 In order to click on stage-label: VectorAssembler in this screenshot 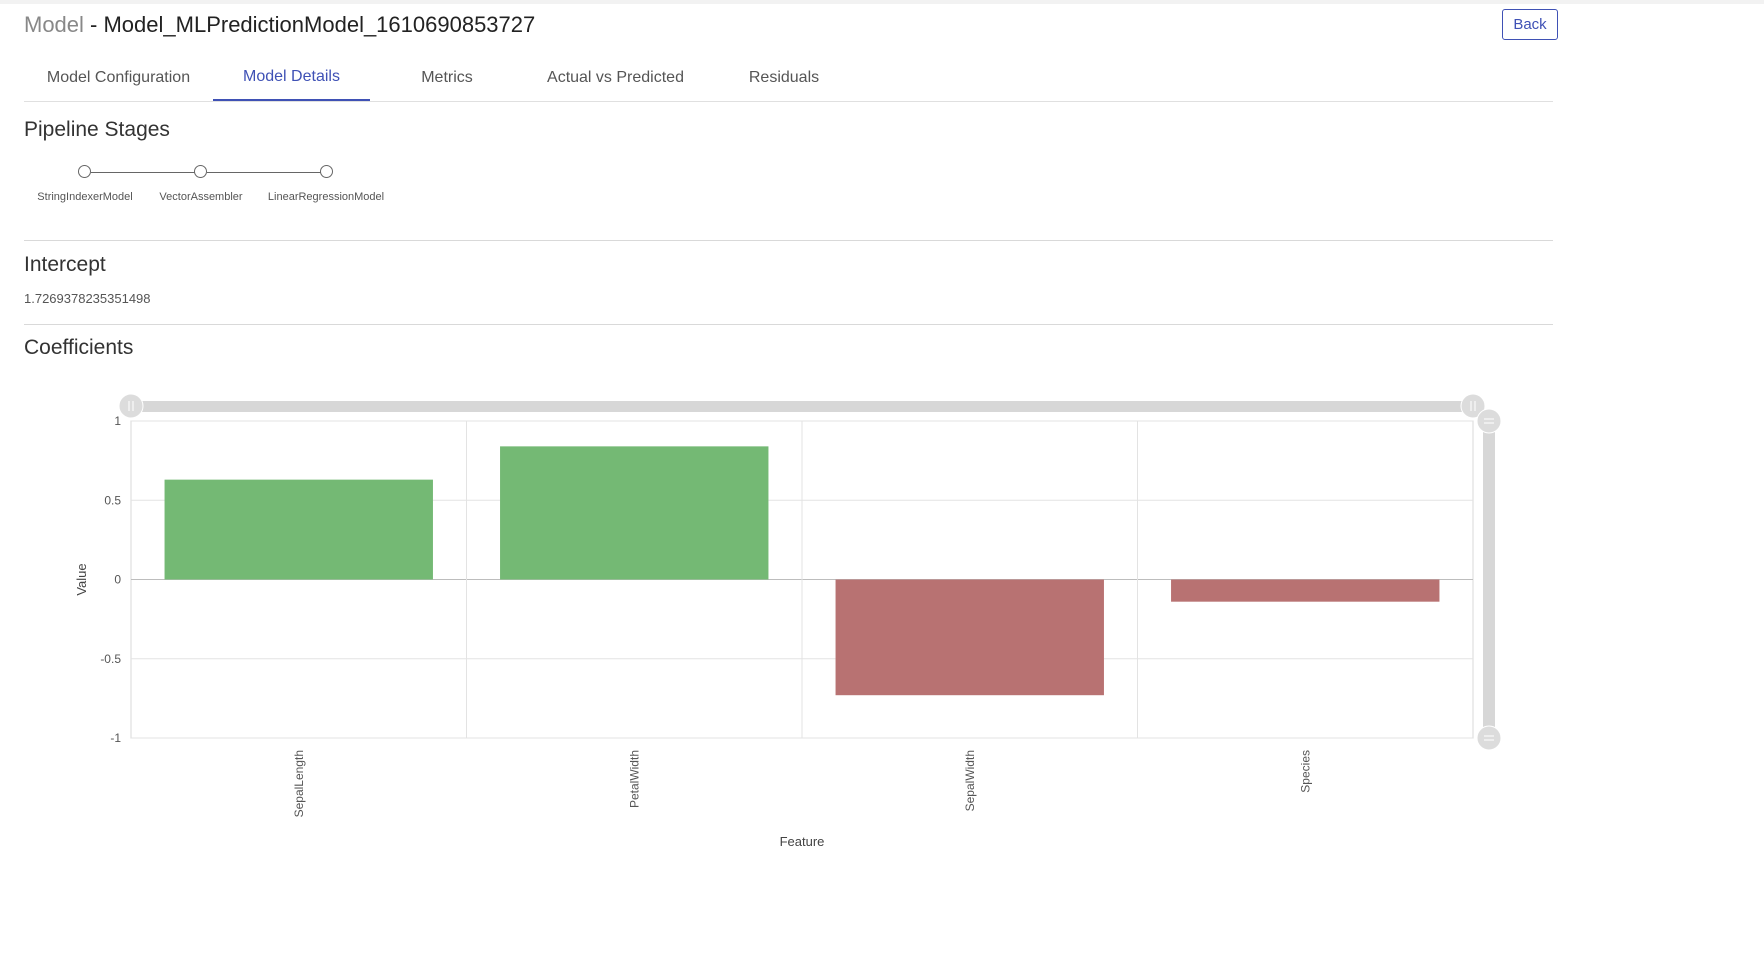, I will do `click(201, 197)`.